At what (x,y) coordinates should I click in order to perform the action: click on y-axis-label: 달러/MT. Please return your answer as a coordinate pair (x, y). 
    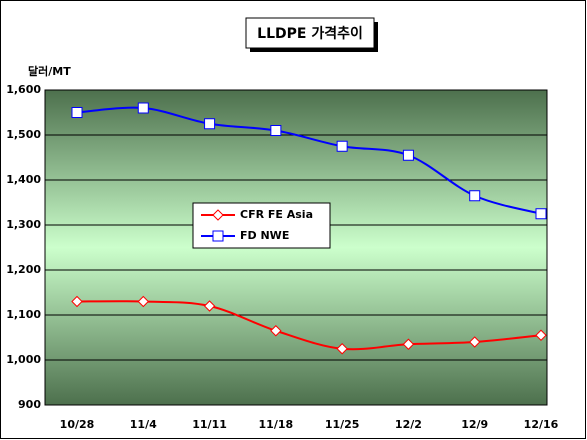
    Looking at the image, I should click on (49, 71).